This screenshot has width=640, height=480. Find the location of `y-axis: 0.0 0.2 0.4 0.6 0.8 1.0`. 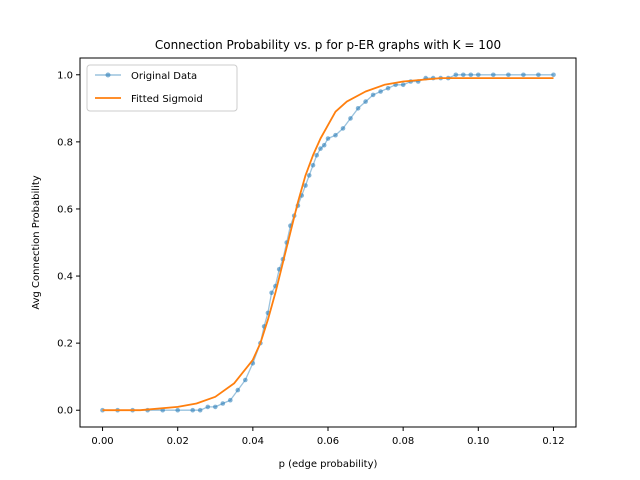

y-axis: 0.0 0.2 0.4 0.6 0.8 1.0 is located at coordinates (68, 243).